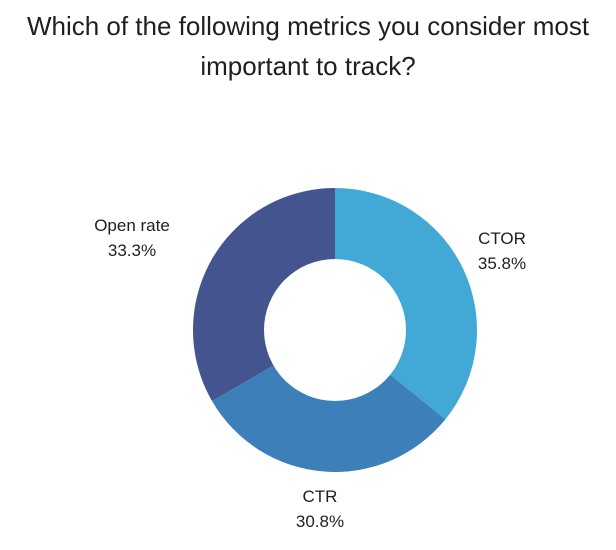 The width and height of the screenshot is (616, 550). Describe the element at coordinates (320, 496) in the screenshot. I see `slice-label-ctr-name: CTR` at that location.